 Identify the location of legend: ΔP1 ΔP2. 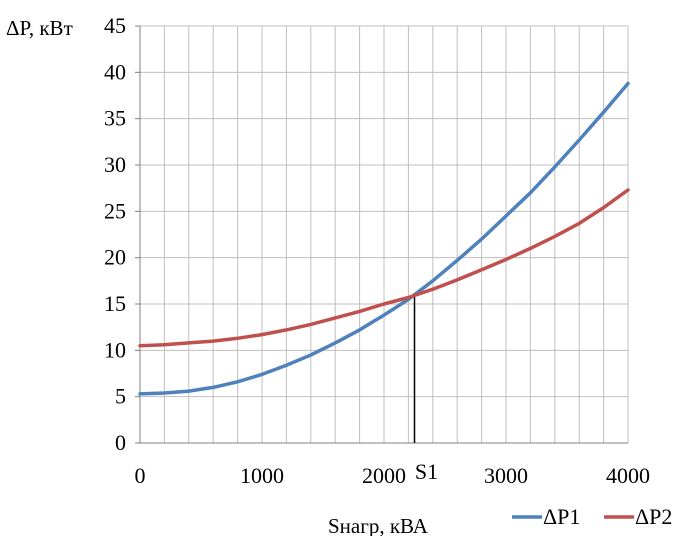
(592, 516).